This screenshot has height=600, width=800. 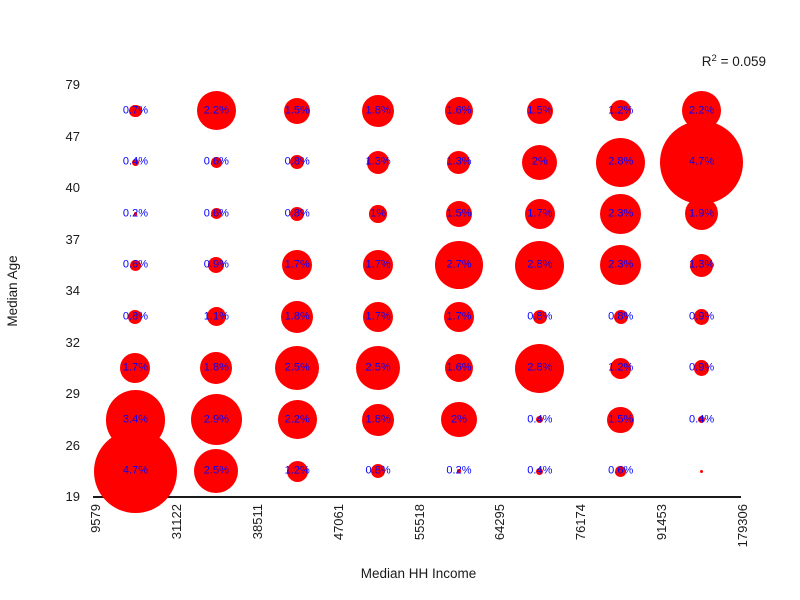 I want to click on y-tick-label: 34, so click(x=72, y=290).